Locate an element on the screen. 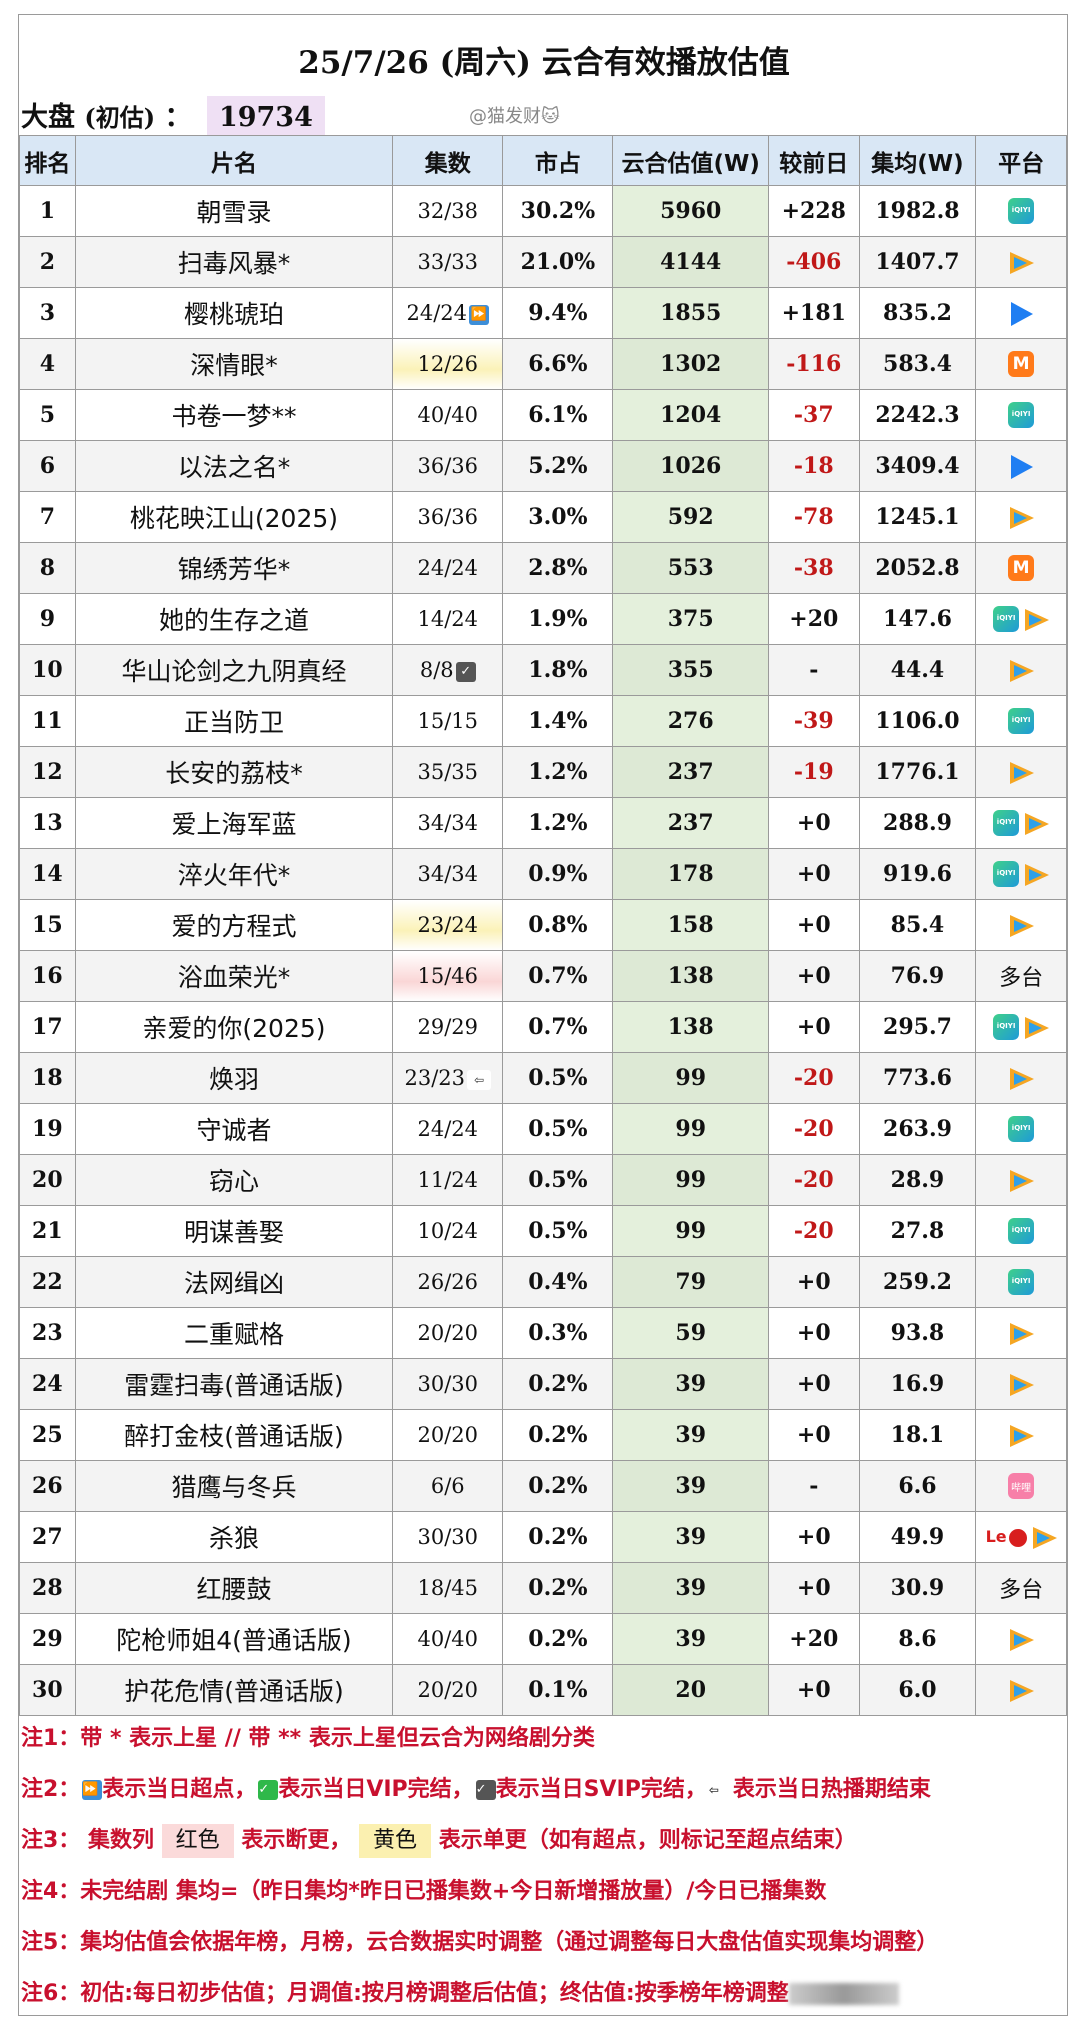 Image resolution: width=1080 pixels, height=2022 pixels. estimate-cell: 1302 is located at coordinates (690, 364).